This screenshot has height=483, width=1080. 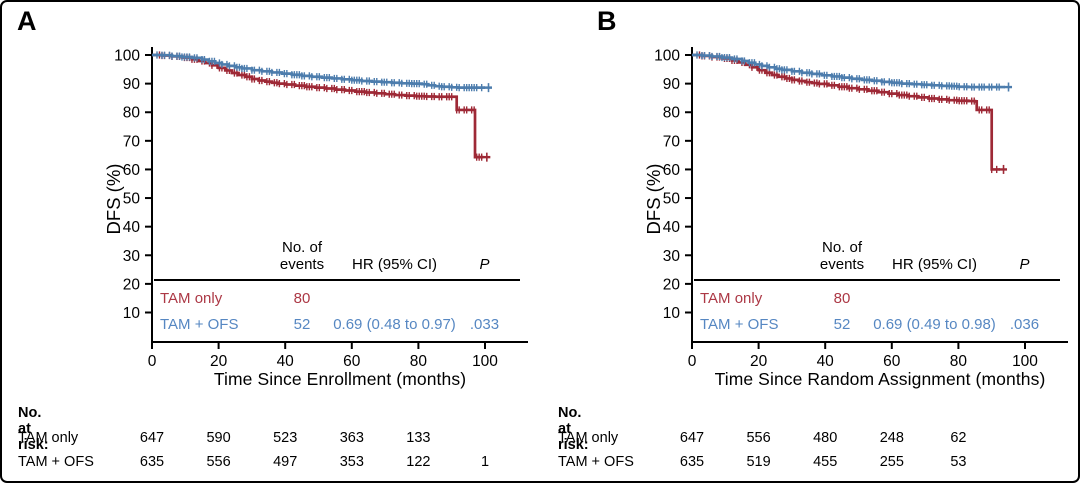 I want to click on at-risk-row: TAM only 647 590 523 363 133, so click(x=272, y=439).